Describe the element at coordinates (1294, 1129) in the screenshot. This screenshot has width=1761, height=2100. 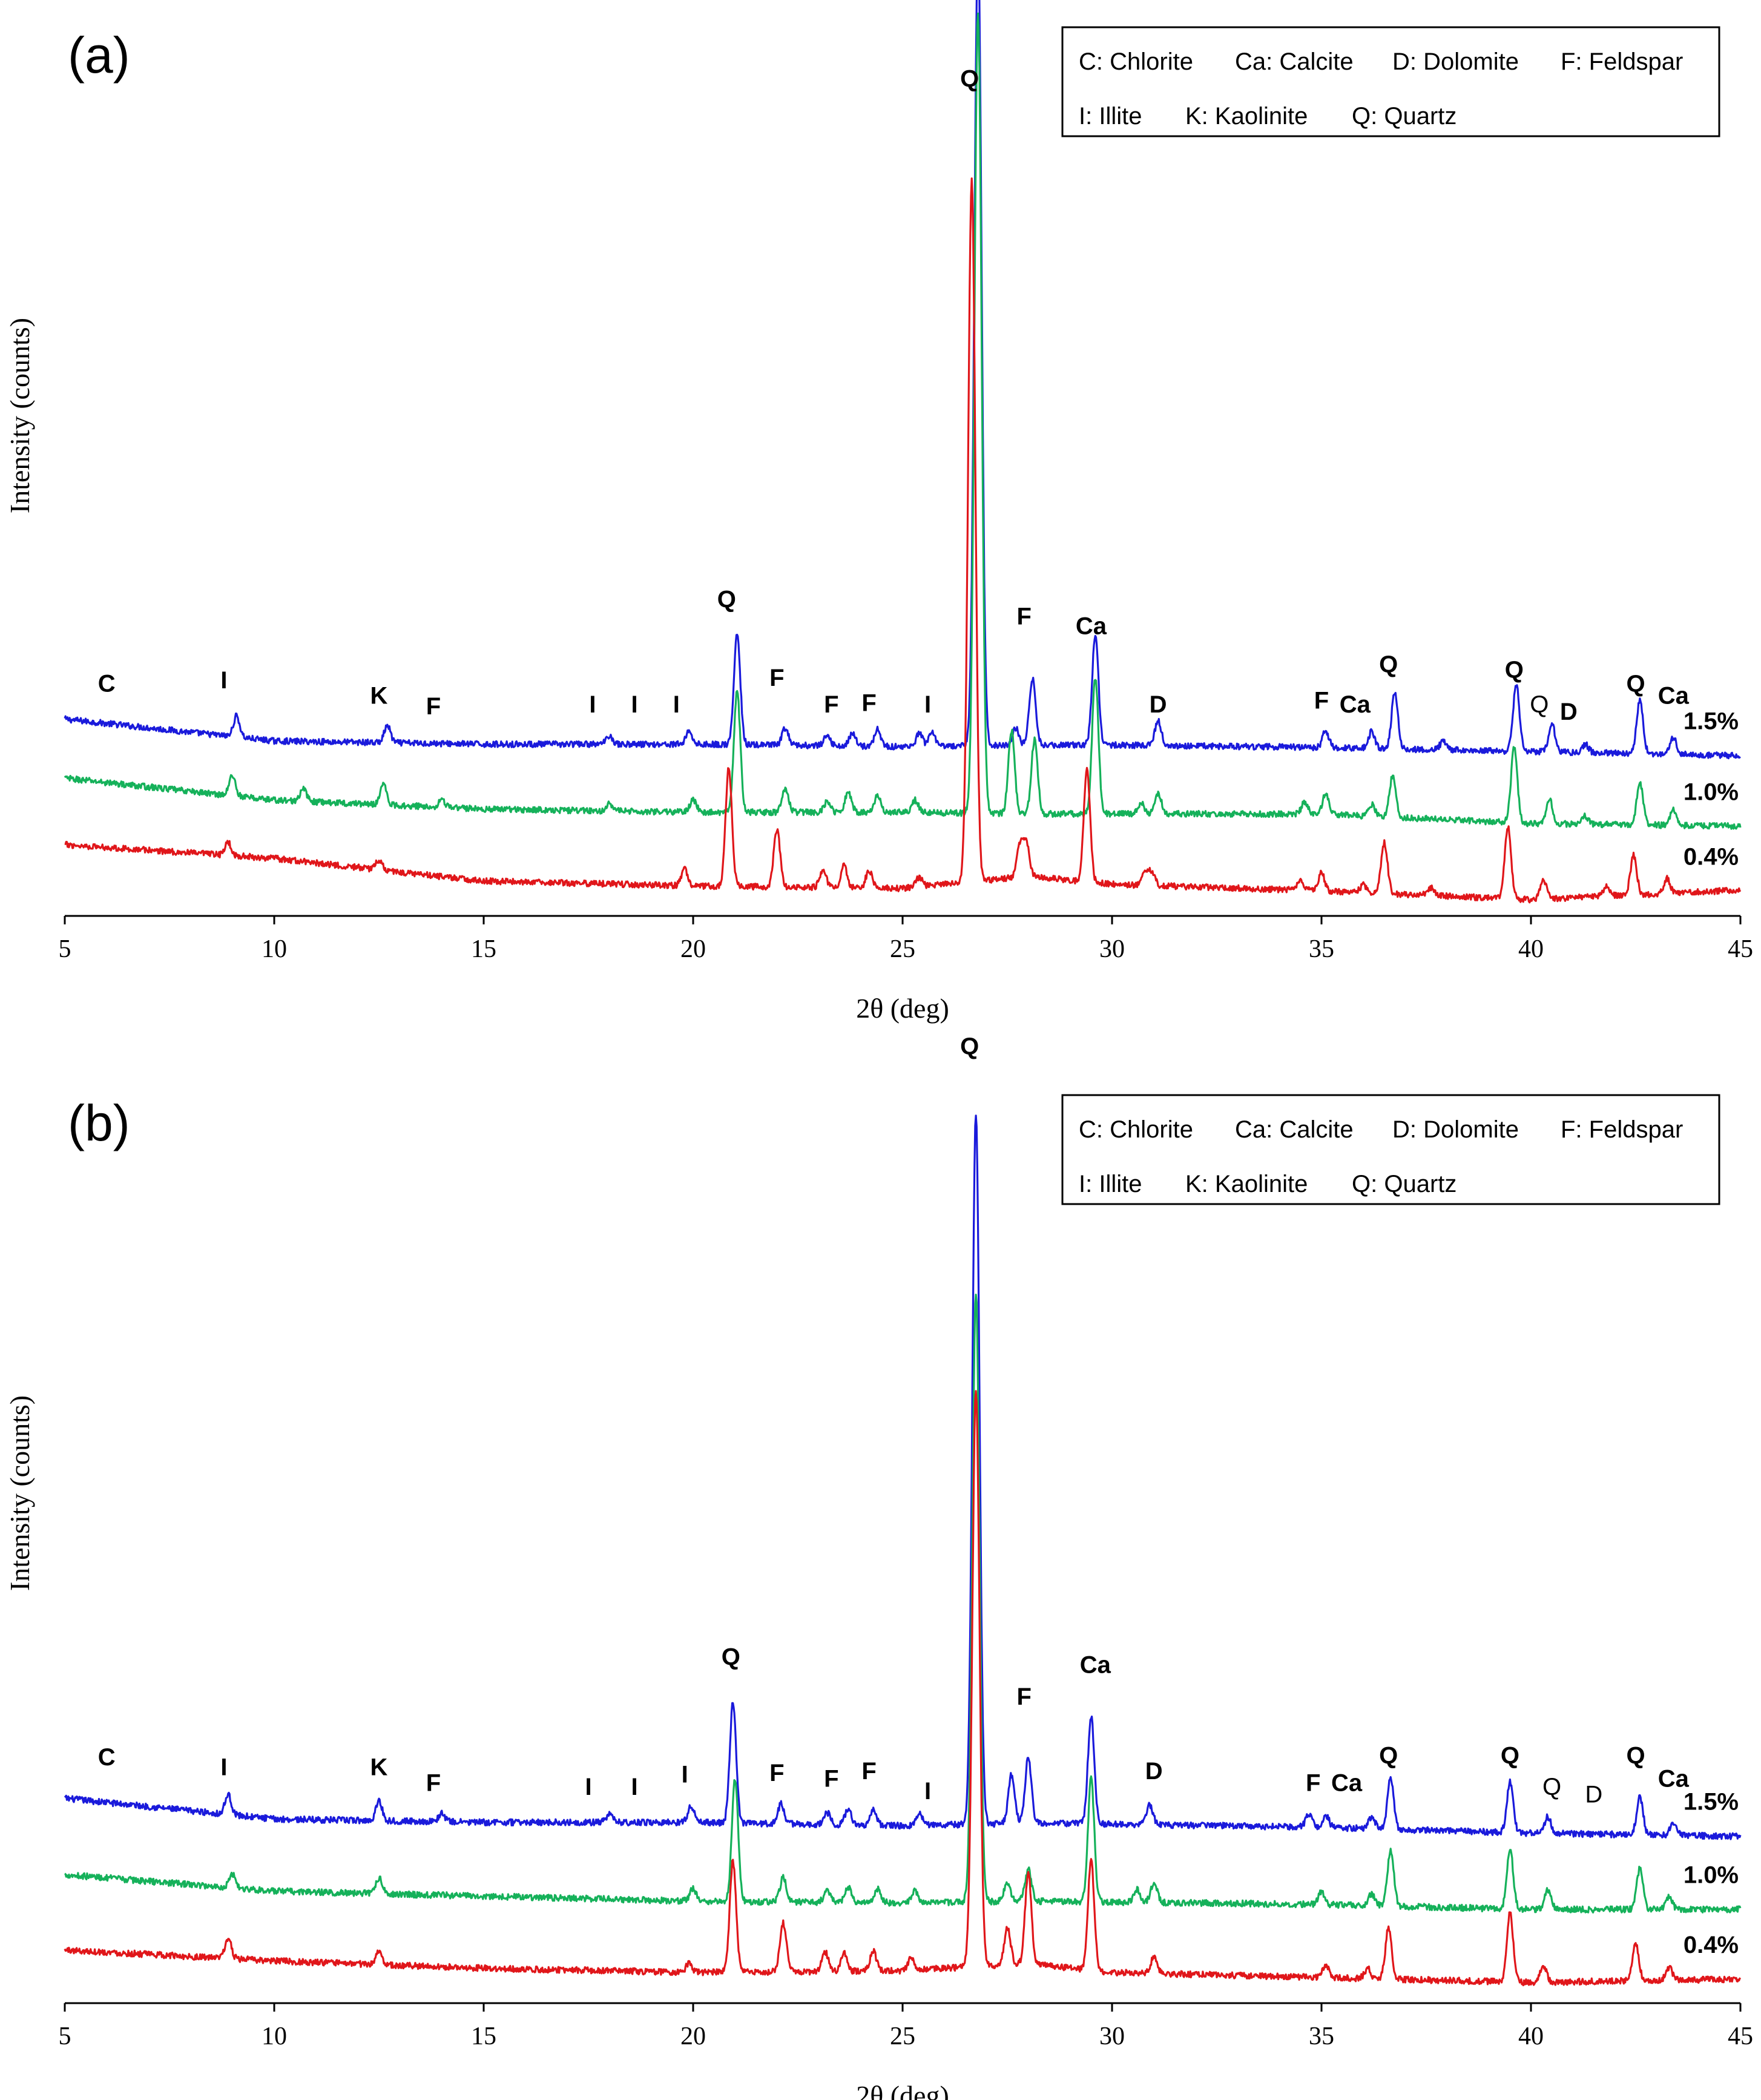
I see `legend-entry: Ca: Calcite` at that location.